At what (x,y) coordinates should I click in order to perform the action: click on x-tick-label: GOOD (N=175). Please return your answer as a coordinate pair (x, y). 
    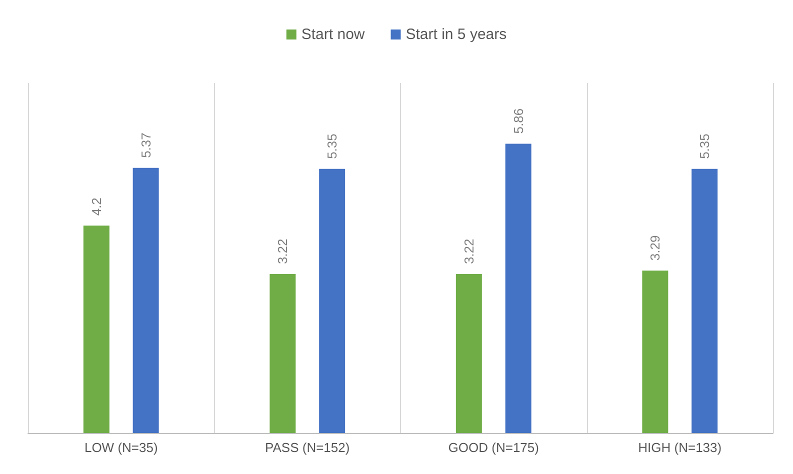
    Looking at the image, I should click on (493, 447).